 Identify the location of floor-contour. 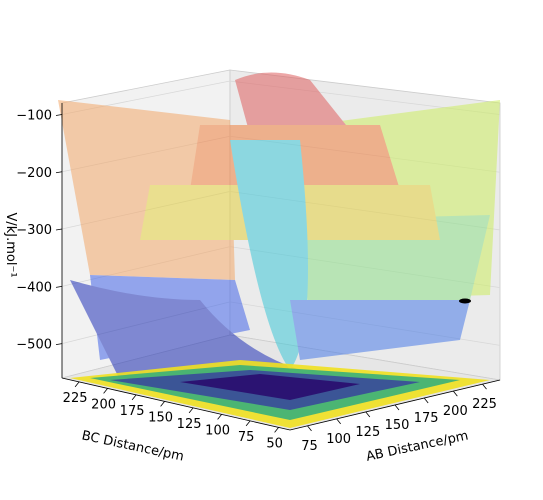
(280, 394).